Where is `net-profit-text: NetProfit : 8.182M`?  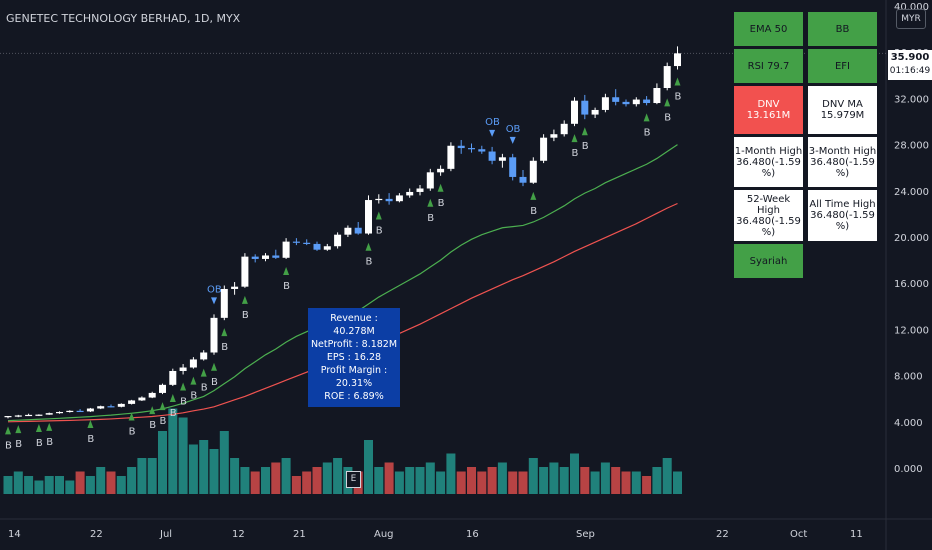
net-profit-text: NetProfit : 8.182M is located at coordinates (354, 344).